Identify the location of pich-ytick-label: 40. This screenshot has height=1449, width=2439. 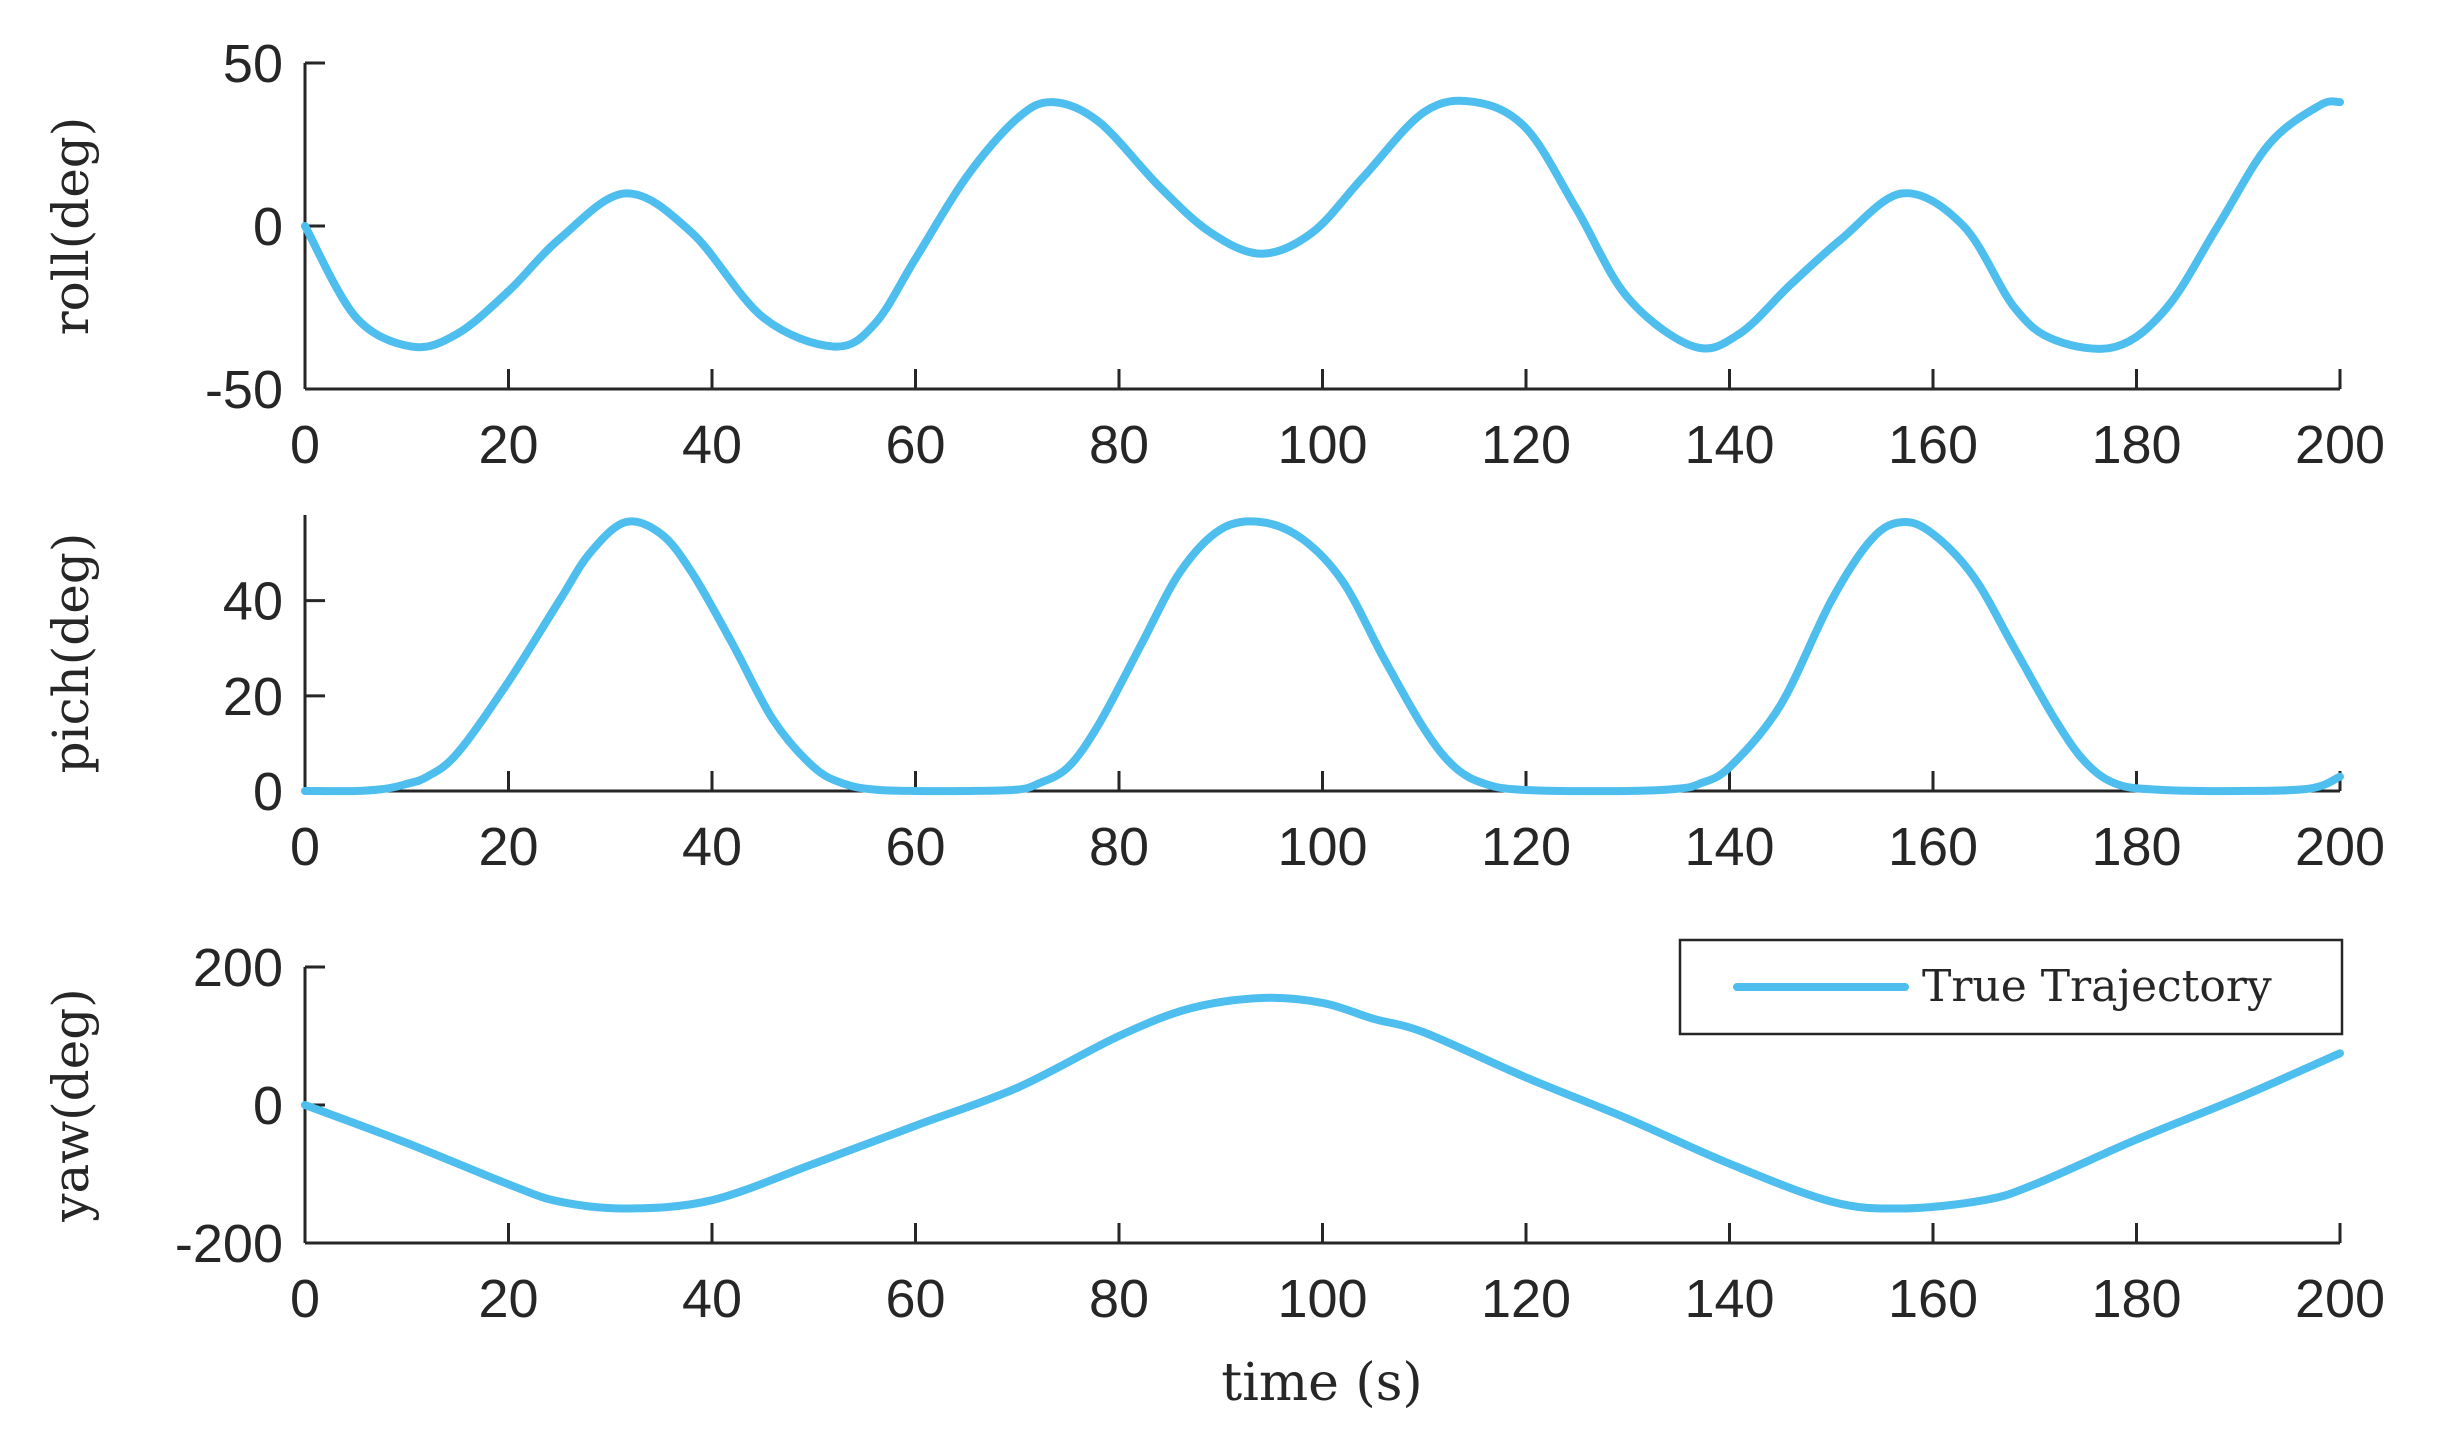
(253, 602).